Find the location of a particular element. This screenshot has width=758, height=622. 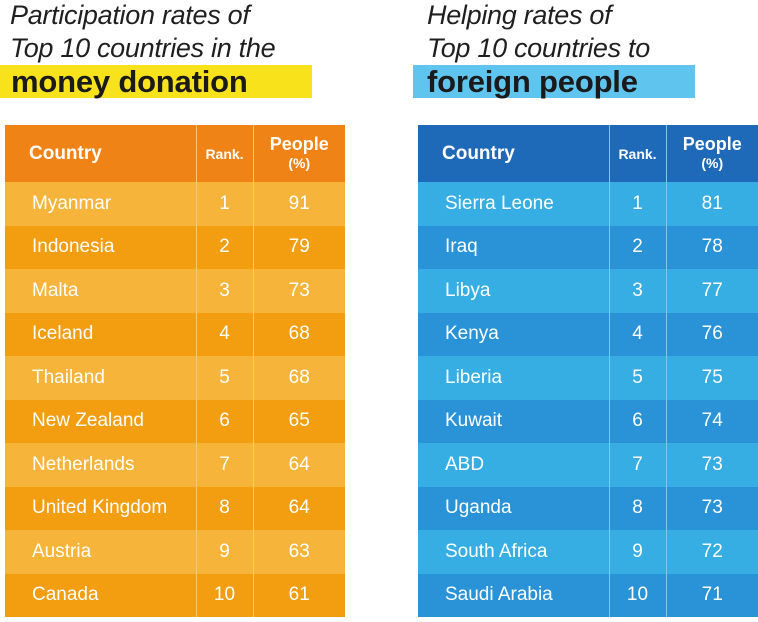

country-cell: Saudi Arabia is located at coordinates (513, 595).